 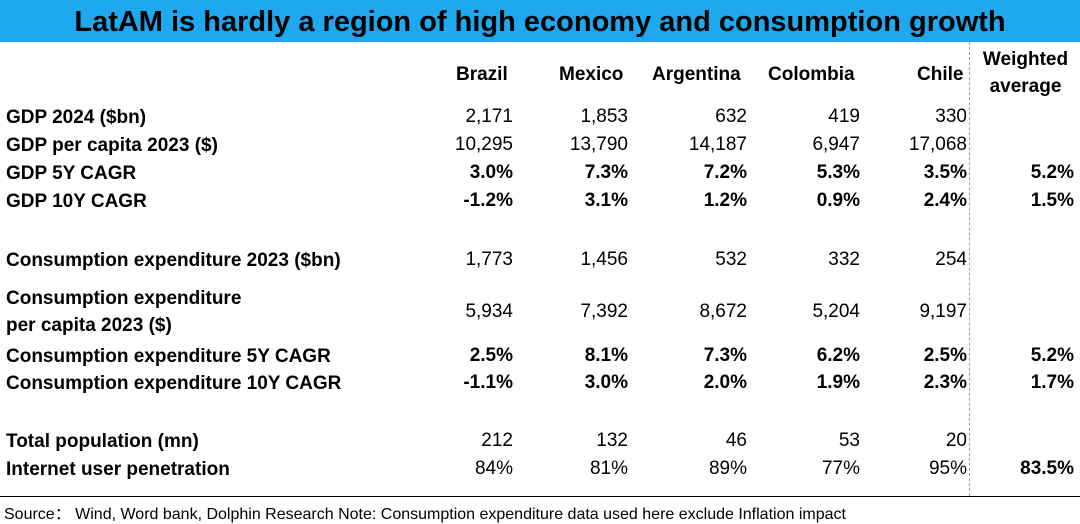 What do you see at coordinates (940, 74) in the screenshot?
I see `col-header-chile: Chile` at bounding box center [940, 74].